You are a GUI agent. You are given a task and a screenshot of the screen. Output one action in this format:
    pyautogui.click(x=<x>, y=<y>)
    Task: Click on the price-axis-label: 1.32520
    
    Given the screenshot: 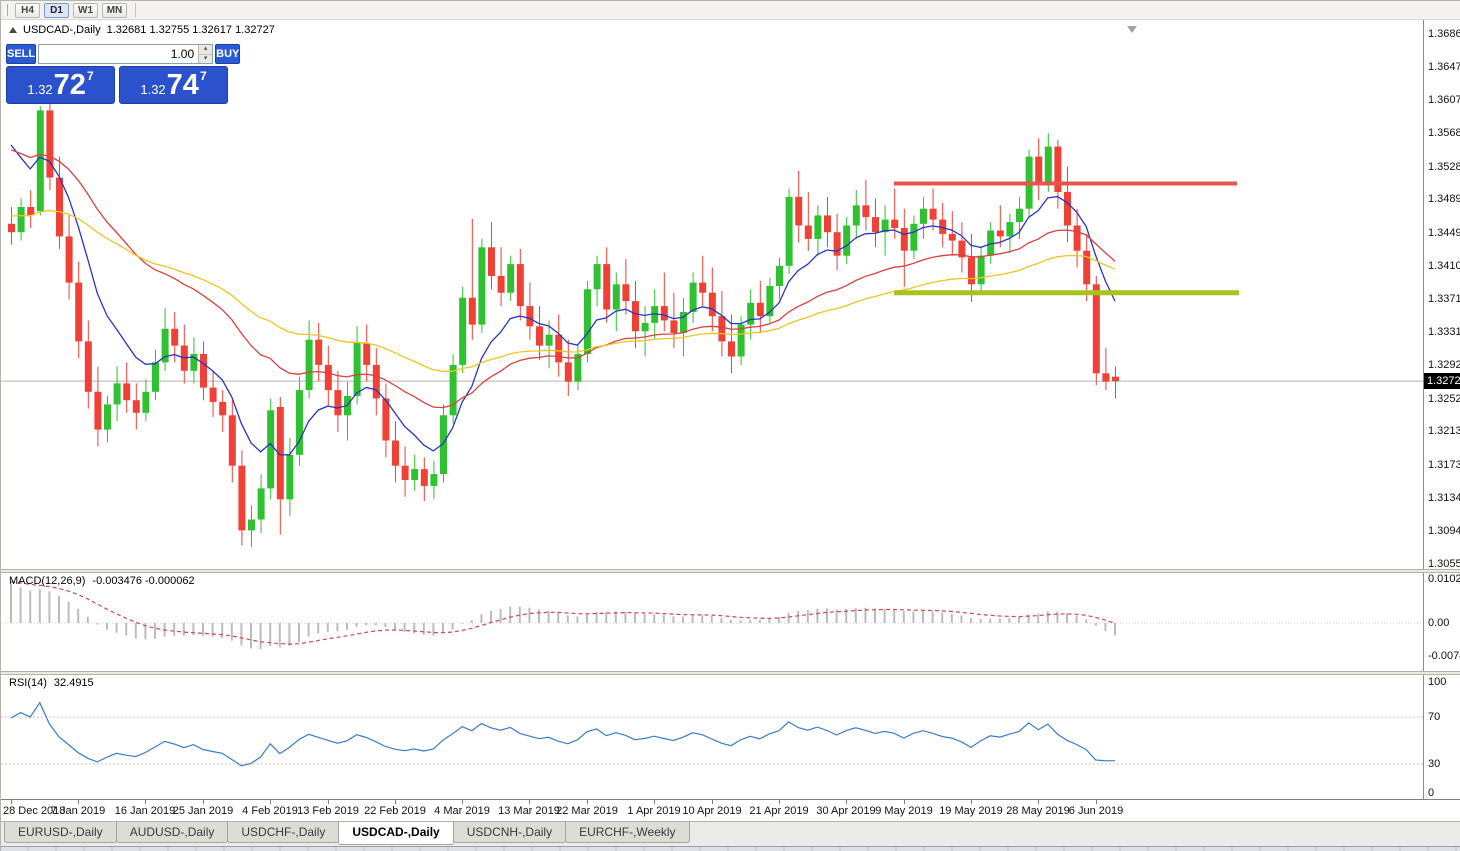 What is the action you would take?
    pyautogui.click(x=1444, y=399)
    